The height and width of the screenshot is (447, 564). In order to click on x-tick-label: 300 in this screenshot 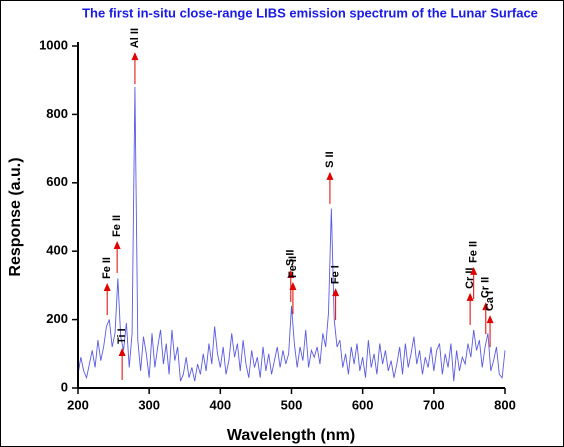, I will do `click(149, 404)`.